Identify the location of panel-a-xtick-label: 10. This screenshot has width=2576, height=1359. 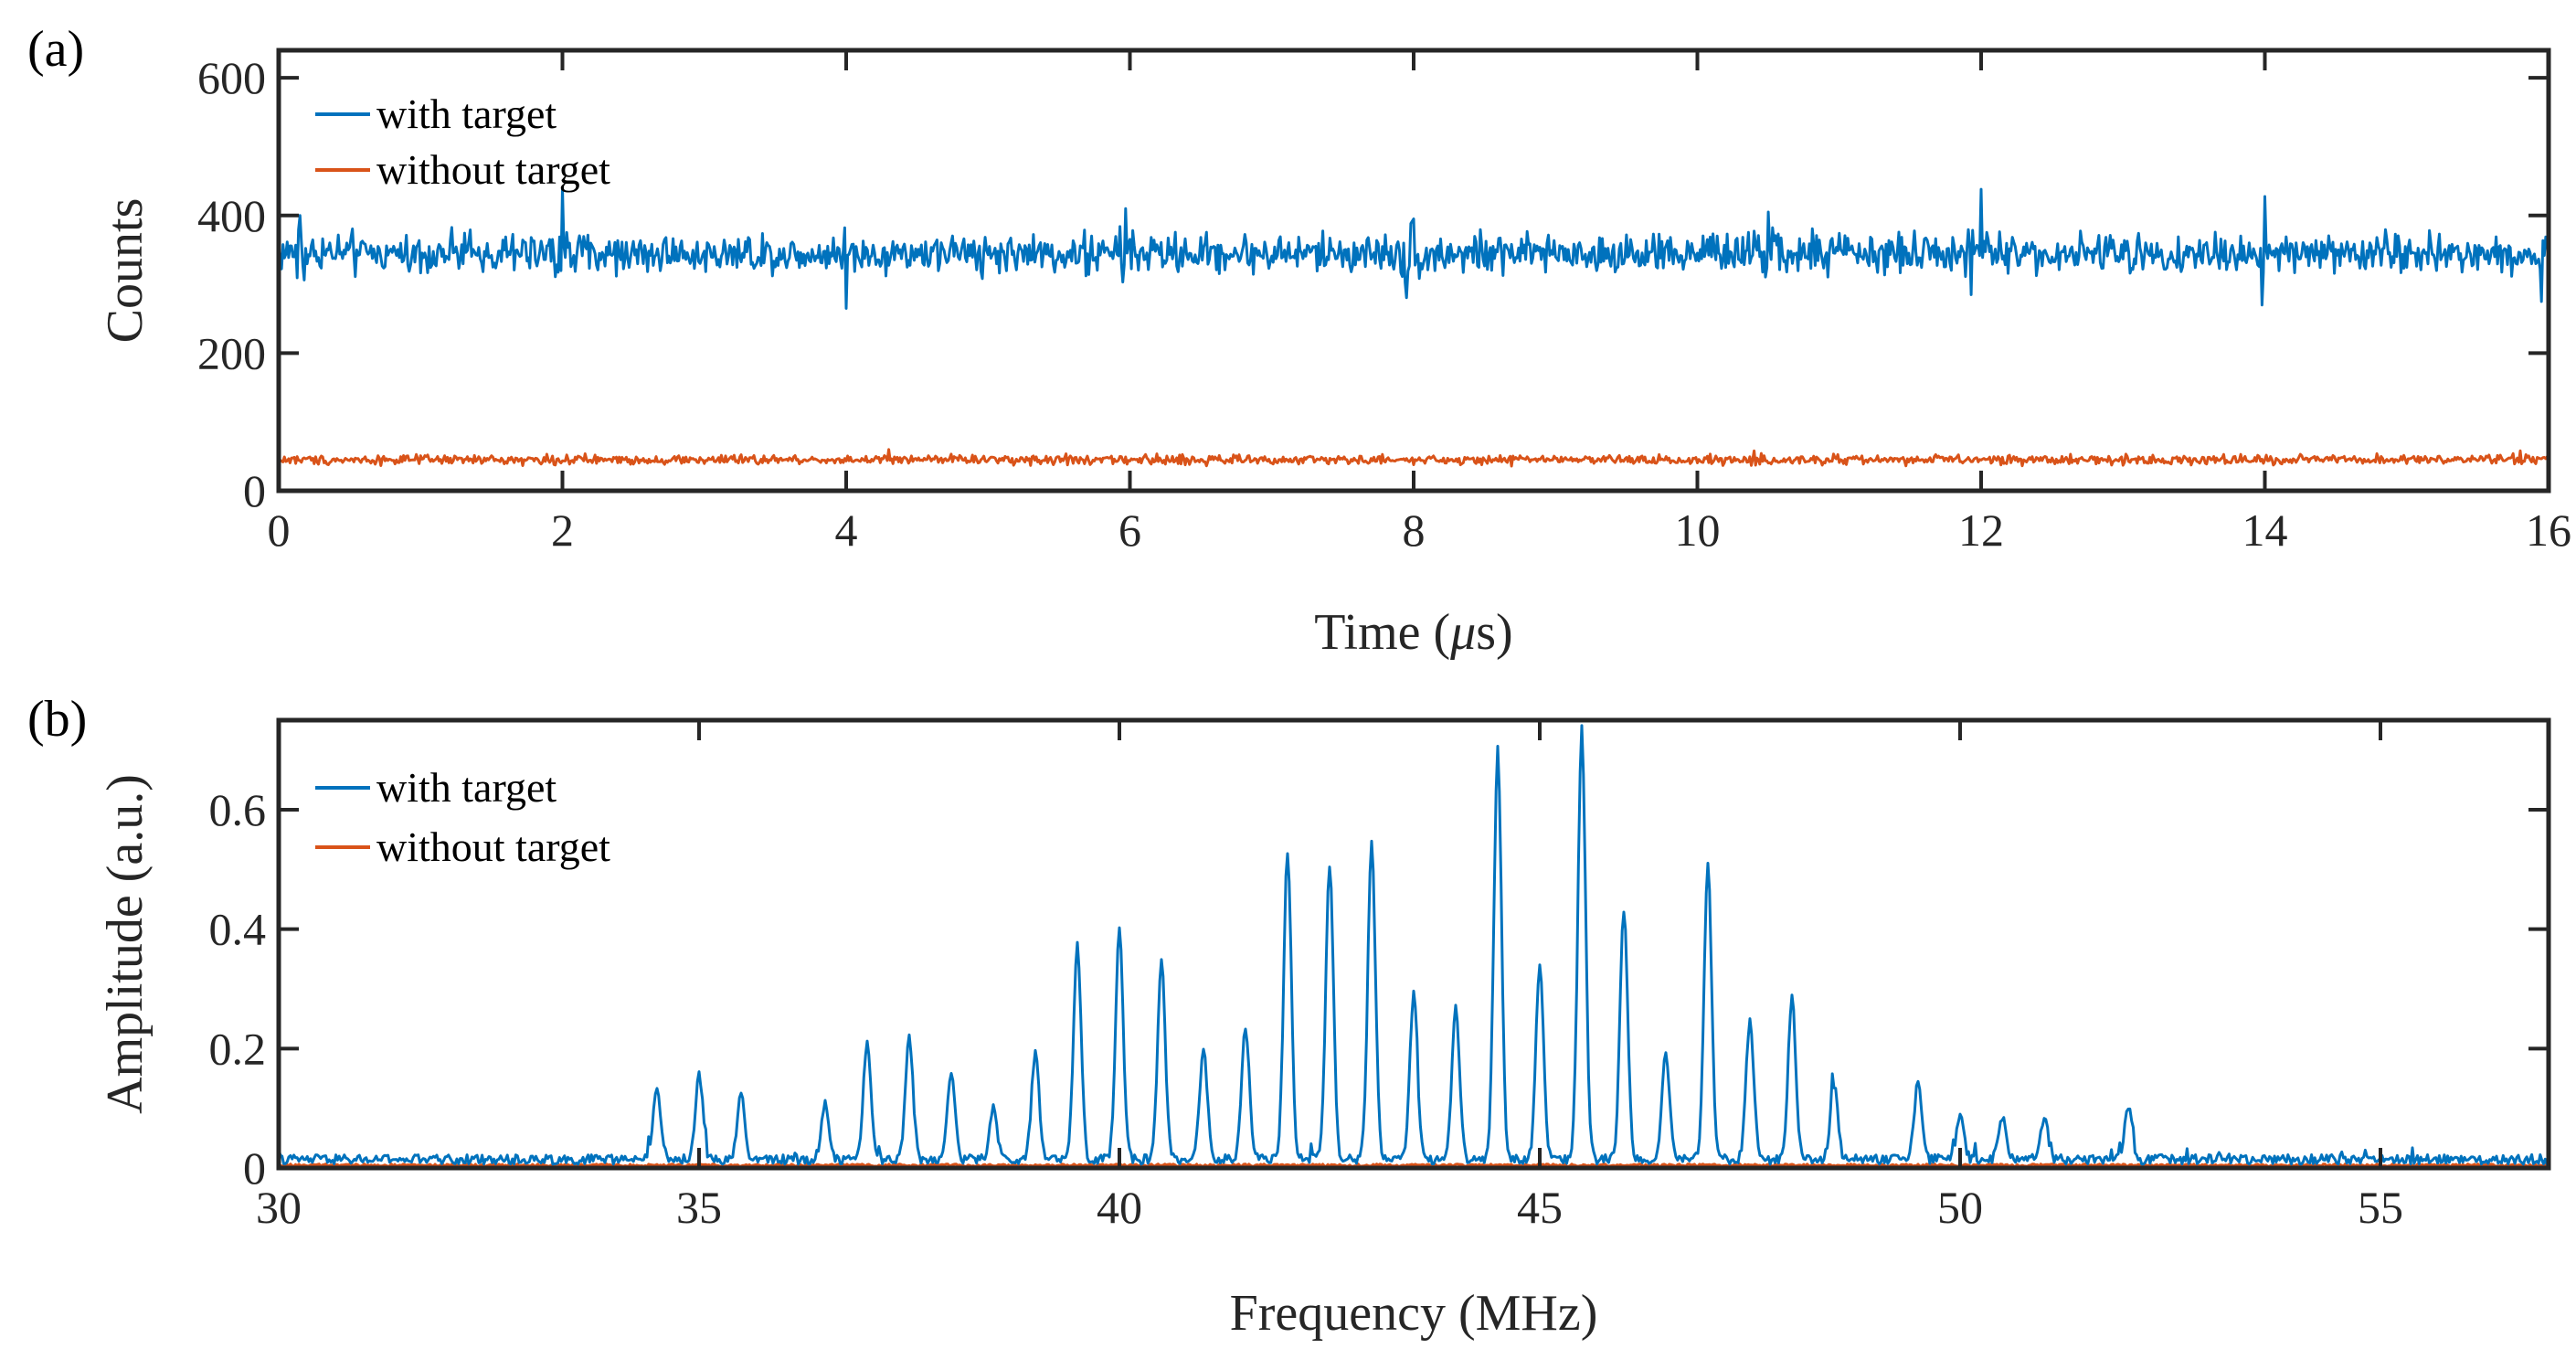
(1698, 530).